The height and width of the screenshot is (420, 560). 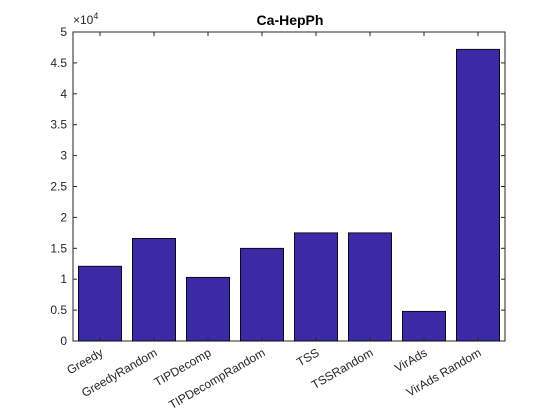 I want to click on bar-greedyrandom, so click(x=153, y=290).